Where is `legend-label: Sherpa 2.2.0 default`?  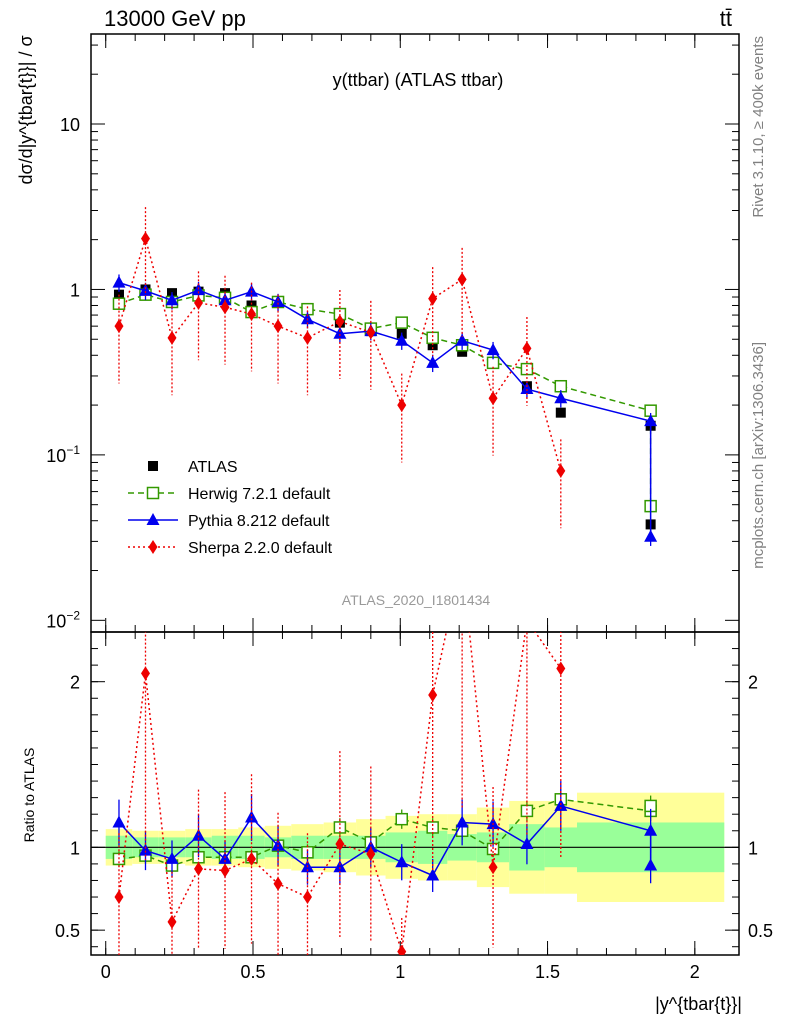
legend-label: Sherpa 2.2.0 default is located at coordinates (260, 548).